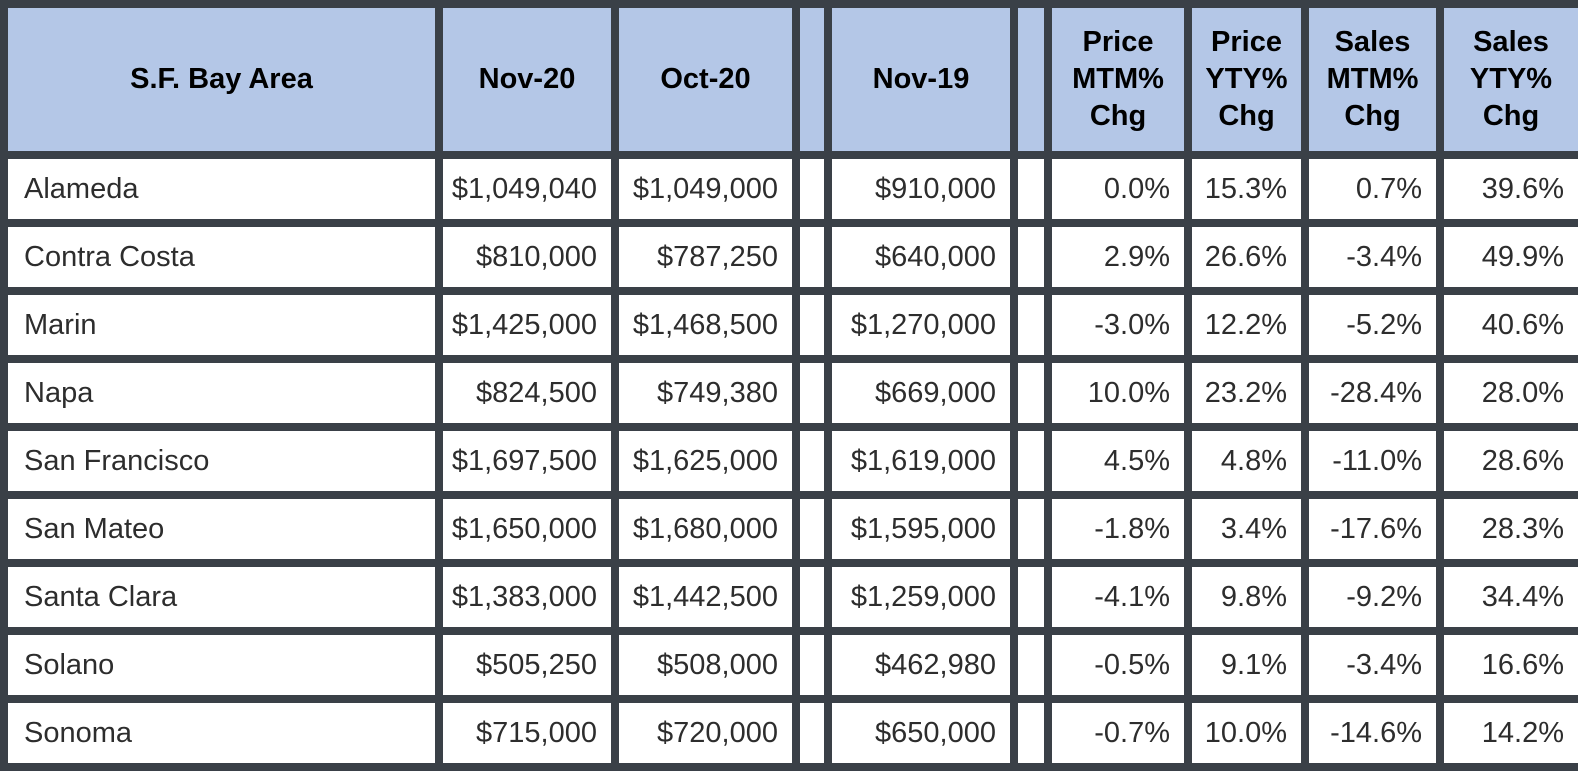 This screenshot has height=772, width=1578. I want to click on cell-price-mtm: -0.7%, so click(1118, 733).